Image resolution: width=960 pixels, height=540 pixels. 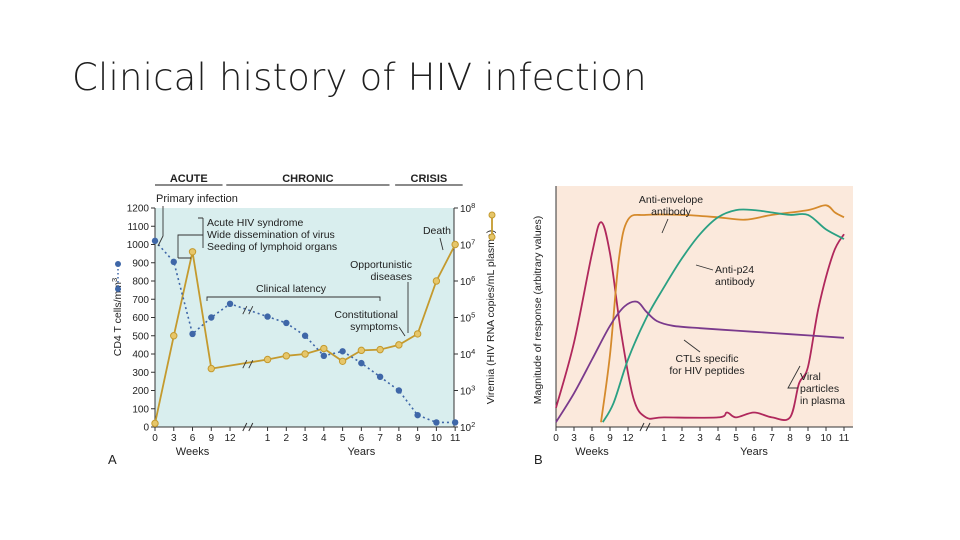 What do you see at coordinates (700, 438) in the screenshot?
I see `b-x-tick-label-7: 3` at bounding box center [700, 438].